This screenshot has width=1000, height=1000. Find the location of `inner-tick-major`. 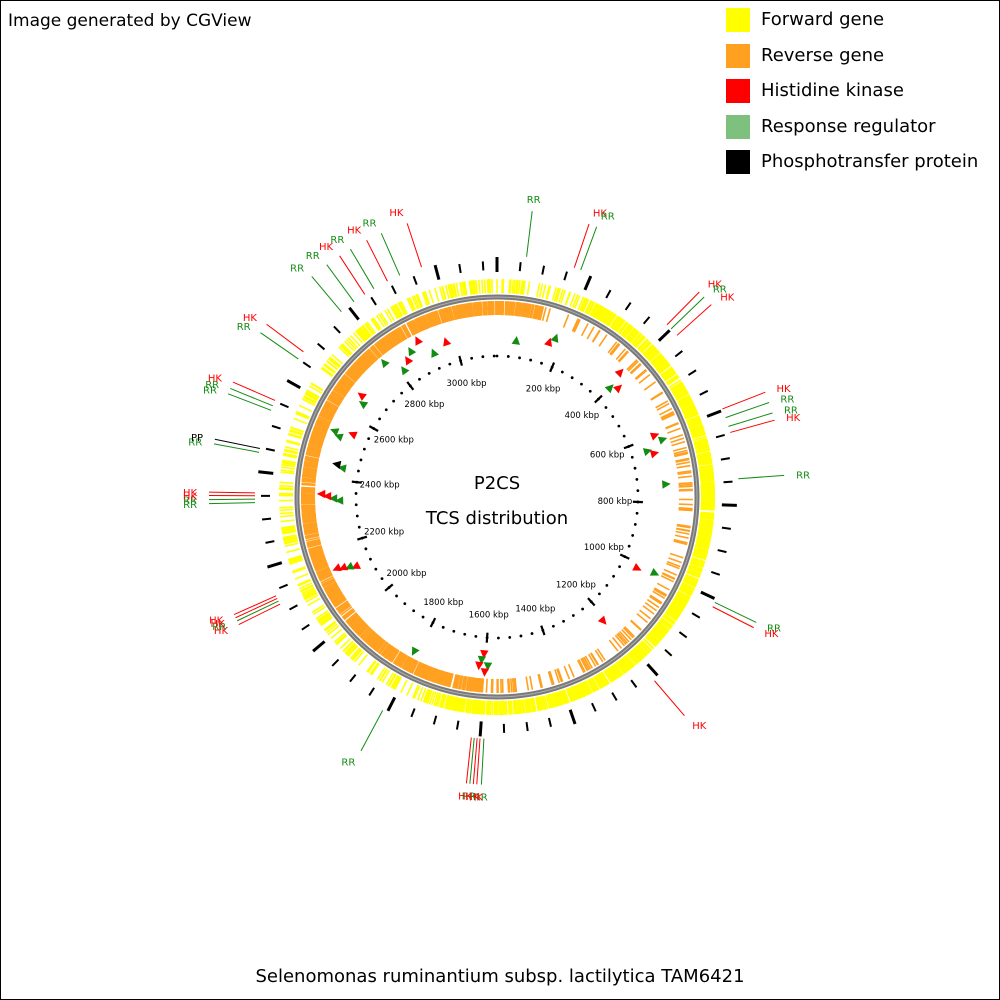

inner-tick-major is located at coordinates (487, 637).